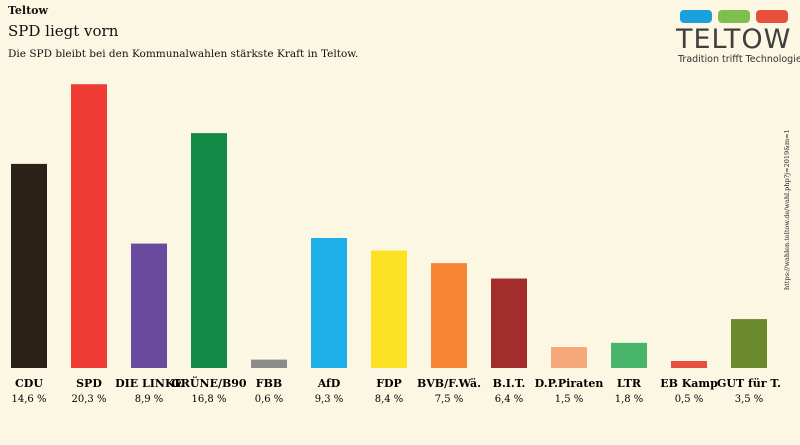 The image size is (800, 445). I want to click on logo-tile-blue, so click(696, 16).